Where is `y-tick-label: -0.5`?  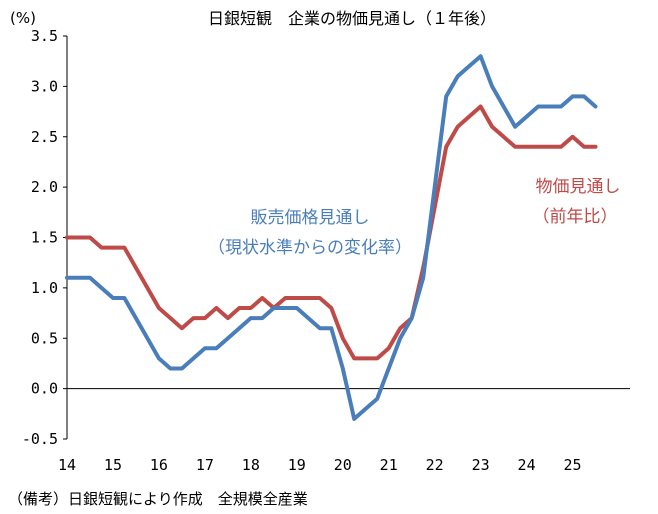 y-tick-label: -0.5 is located at coordinates (40, 439).